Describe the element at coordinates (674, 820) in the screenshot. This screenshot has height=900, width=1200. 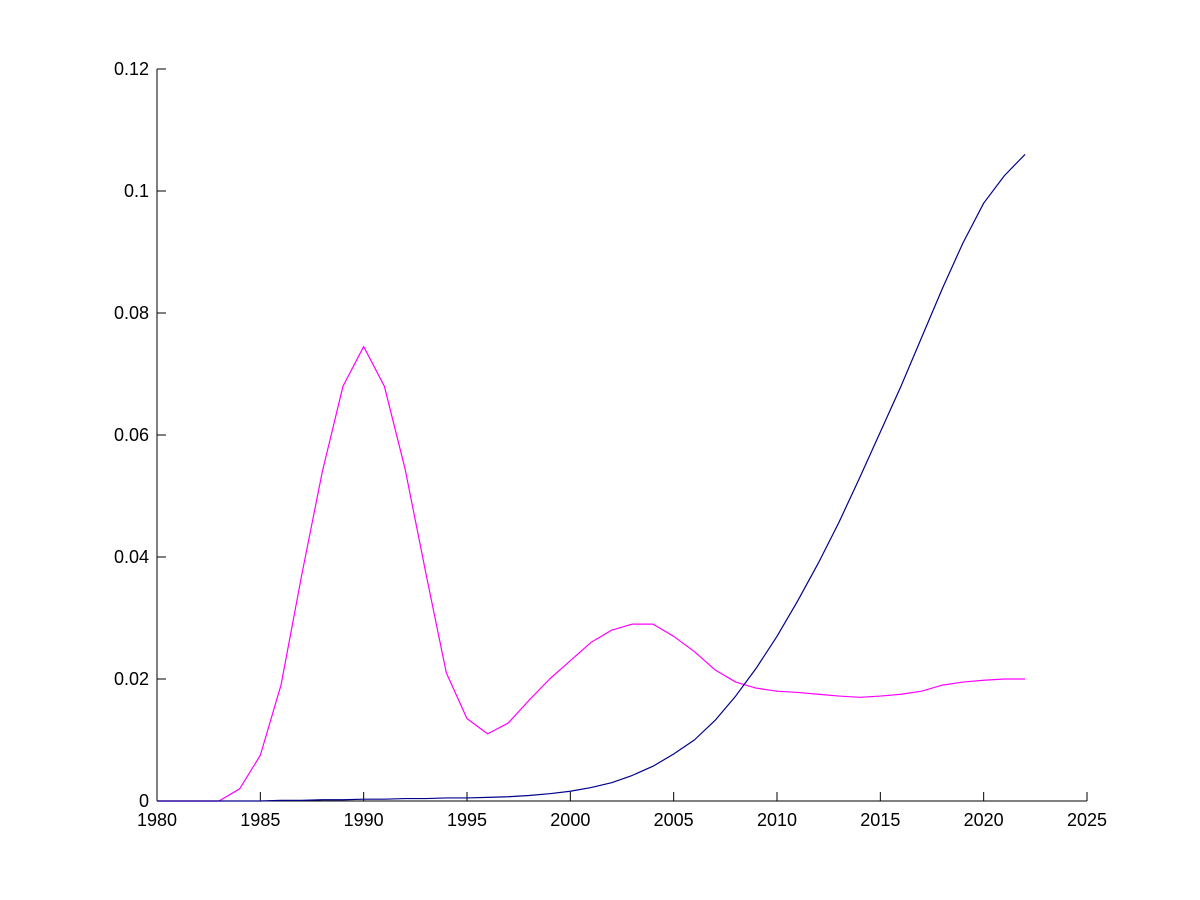
I see `x-tick-label: 2005` at that location.